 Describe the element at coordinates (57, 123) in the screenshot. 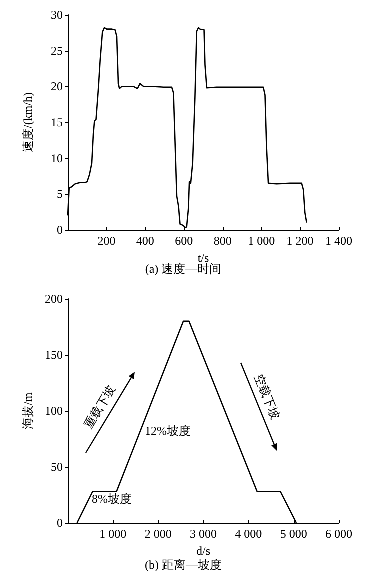

I see `y-tick-label: 15` at that location.